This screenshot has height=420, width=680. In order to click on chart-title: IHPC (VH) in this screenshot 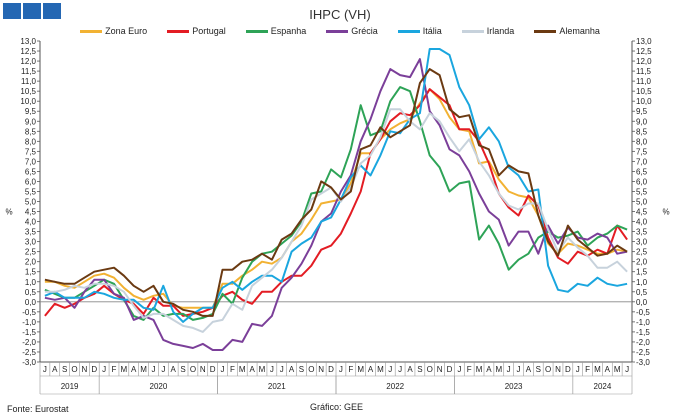, I will do `click(340, 14)`.